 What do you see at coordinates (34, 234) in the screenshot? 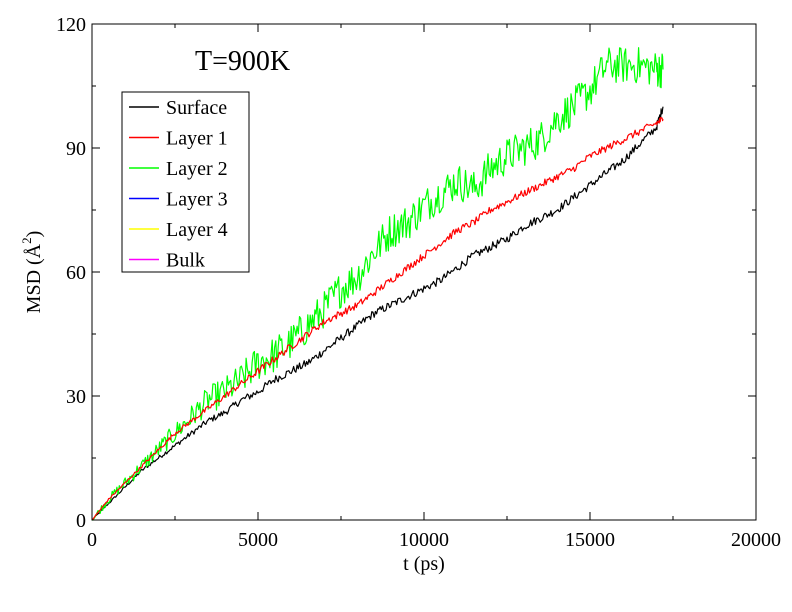
I see `y-axis-label-suffix: )` at bounding box center [34, 234].